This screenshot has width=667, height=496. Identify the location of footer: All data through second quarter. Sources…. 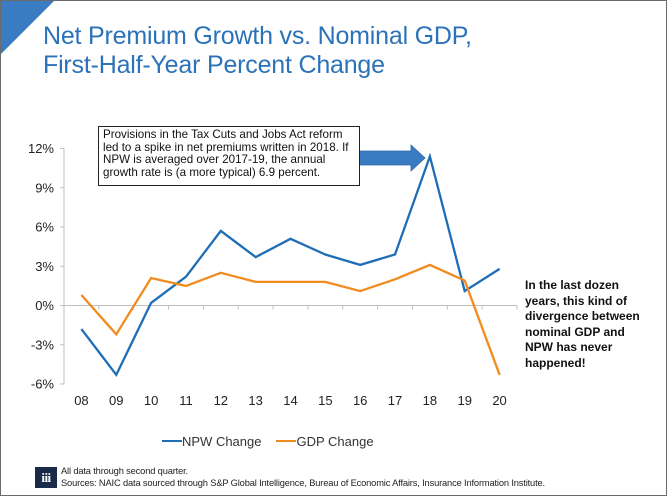
(303, 477).